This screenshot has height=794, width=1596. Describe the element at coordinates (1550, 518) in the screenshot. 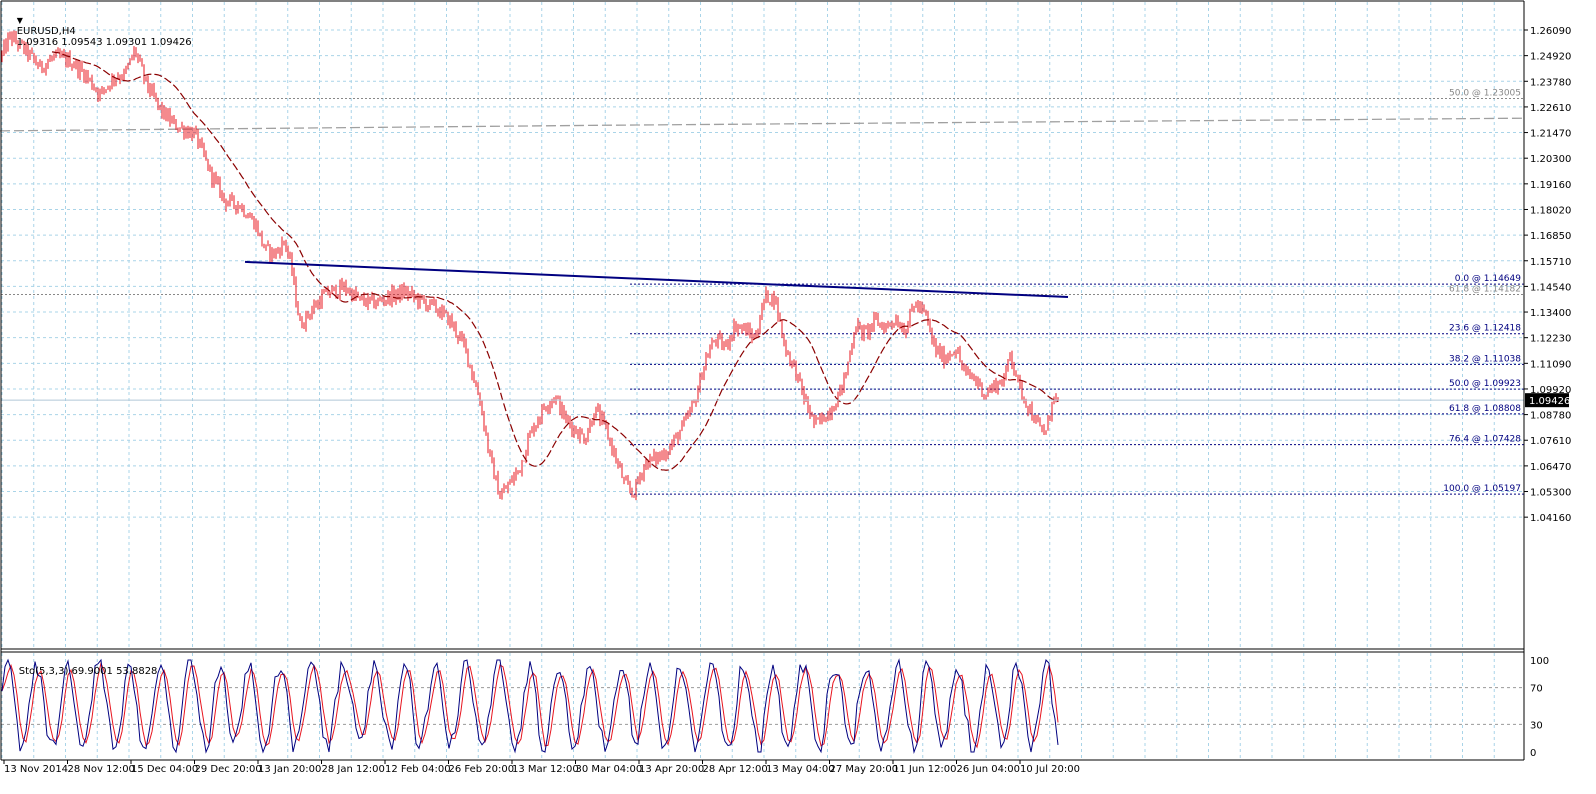

I see `price-tick-label: 1.04160` at that location.